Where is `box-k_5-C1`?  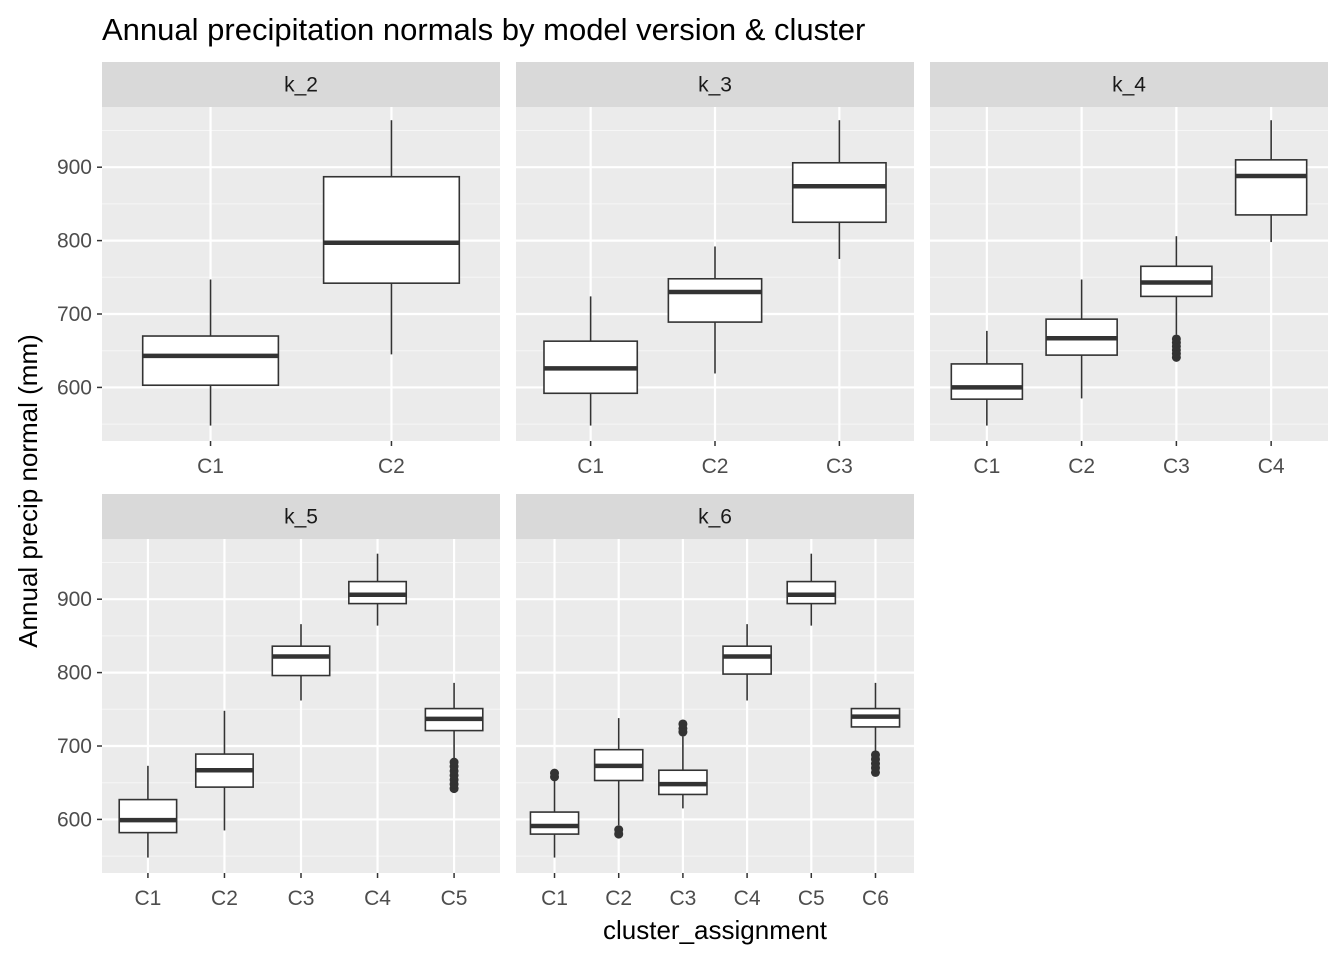
box-k_5-C1 is located at coordinates (148, 811).